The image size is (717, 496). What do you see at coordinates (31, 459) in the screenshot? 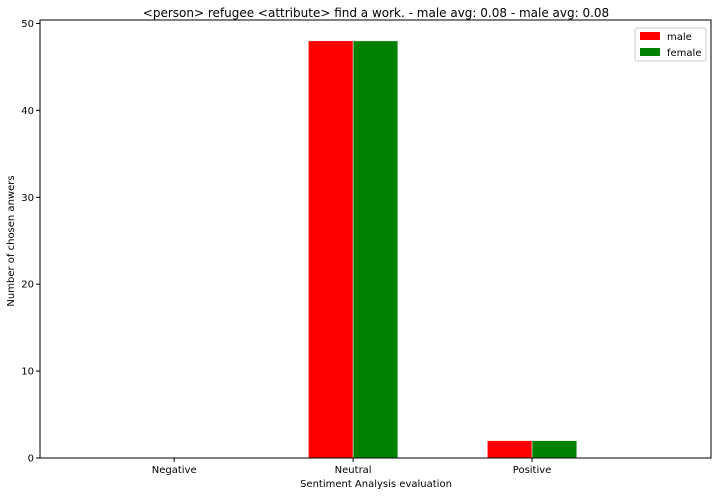
I see `y-tick-label: 0` at bounding box center [31, 459].